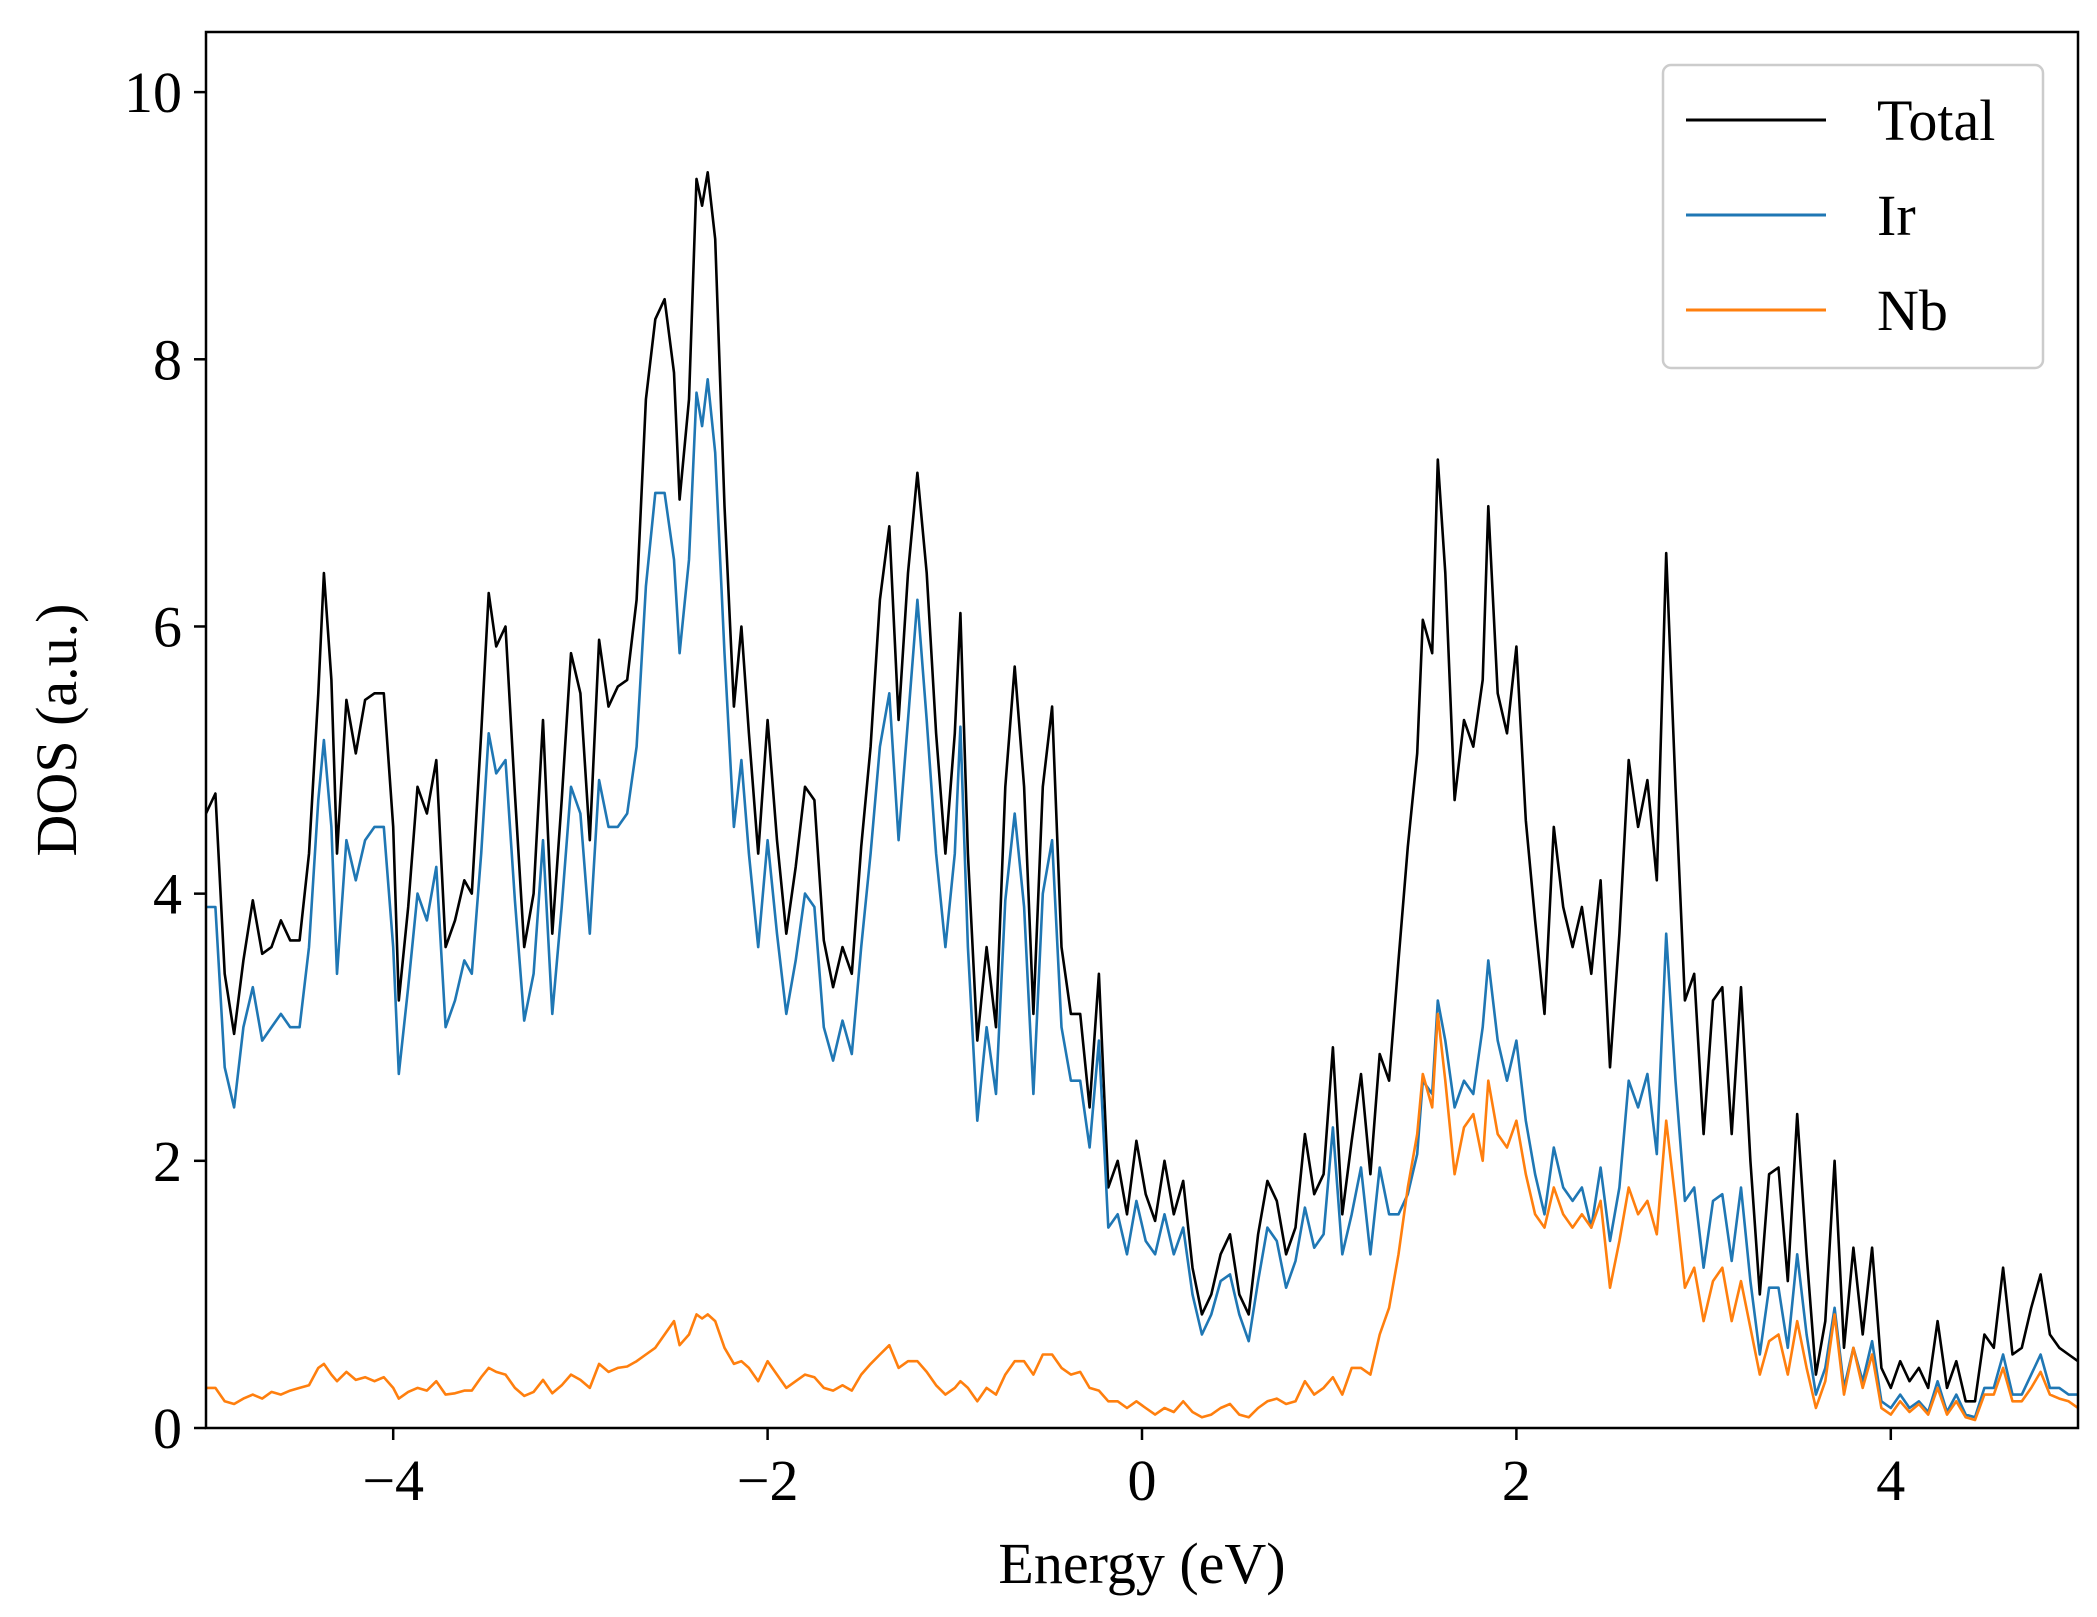  I want to click on y-tick-label: 8, so click(167, 359).